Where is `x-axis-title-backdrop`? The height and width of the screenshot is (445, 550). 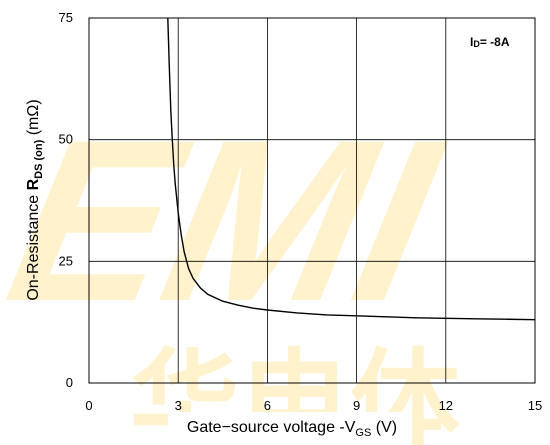 x-axis-title-backdrop is located at coordinates (290, 428).